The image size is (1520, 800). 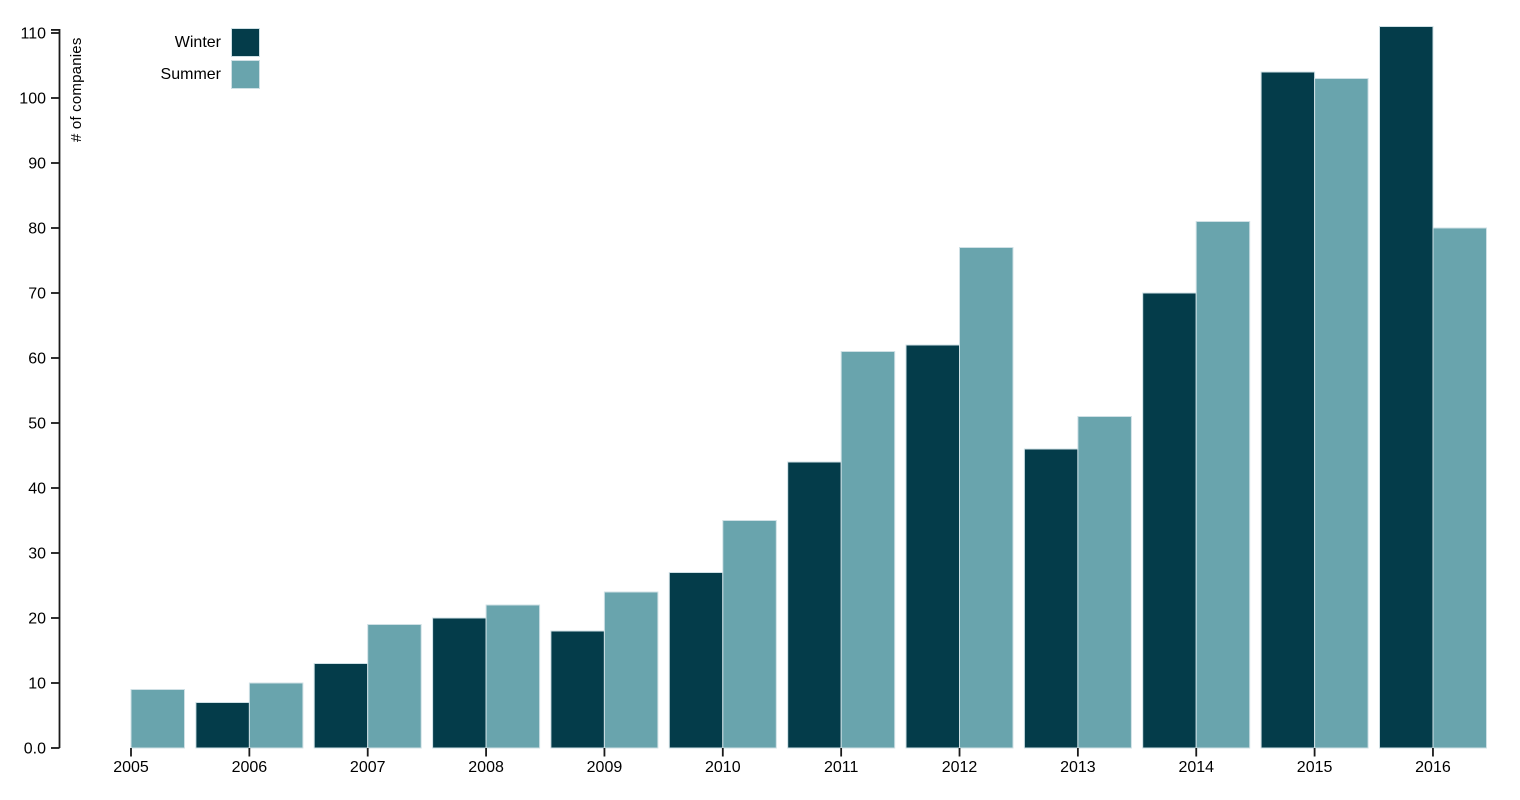 I want to click on bar-summer-2005, so click(x=157, y=719).